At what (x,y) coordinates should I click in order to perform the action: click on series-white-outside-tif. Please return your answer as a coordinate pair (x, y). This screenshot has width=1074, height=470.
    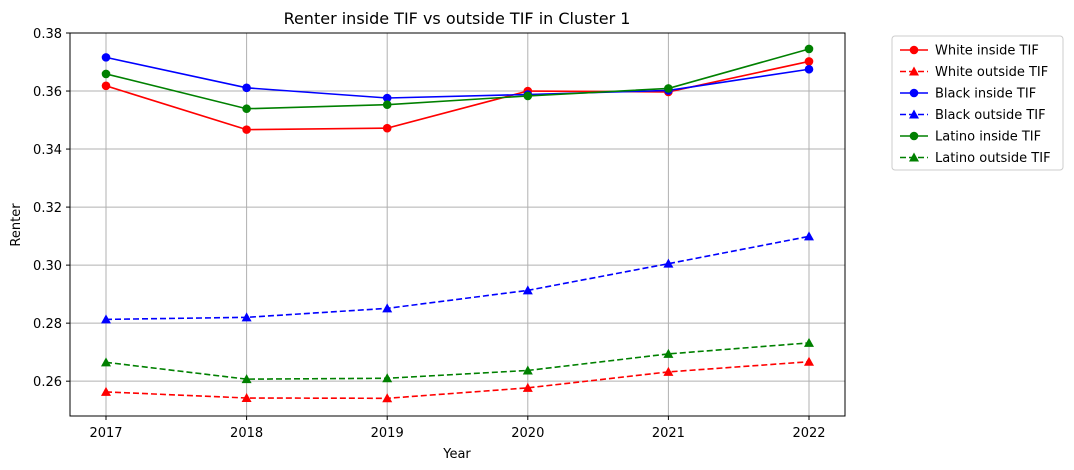
    Looking at the image, I should click on (457, 379).